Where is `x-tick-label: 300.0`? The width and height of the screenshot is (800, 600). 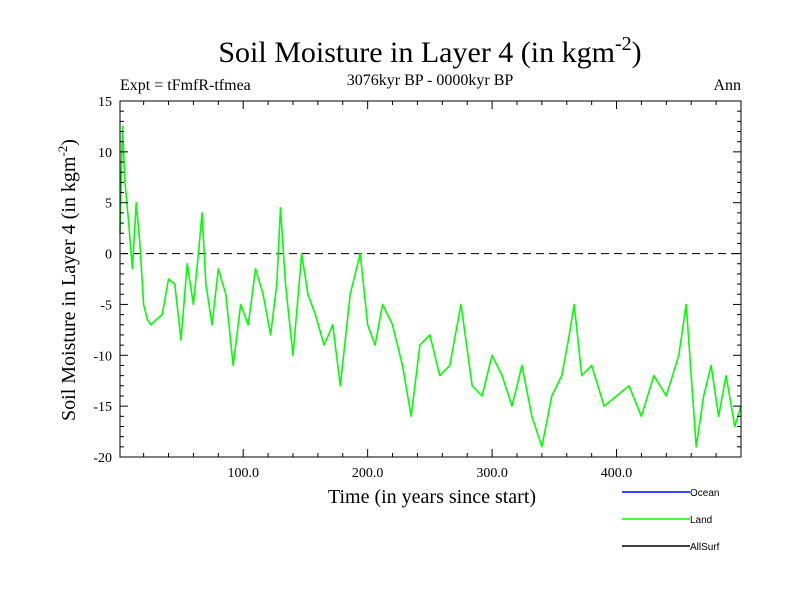
x-tick-label: 300.0 is located at coordinates (492, 473).